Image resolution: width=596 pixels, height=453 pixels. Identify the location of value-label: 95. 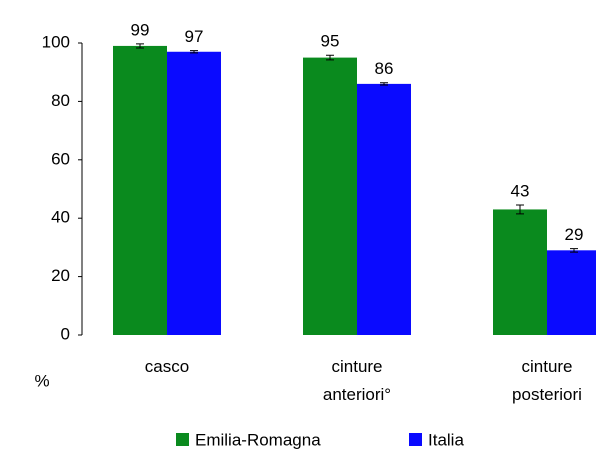
(330, 41).